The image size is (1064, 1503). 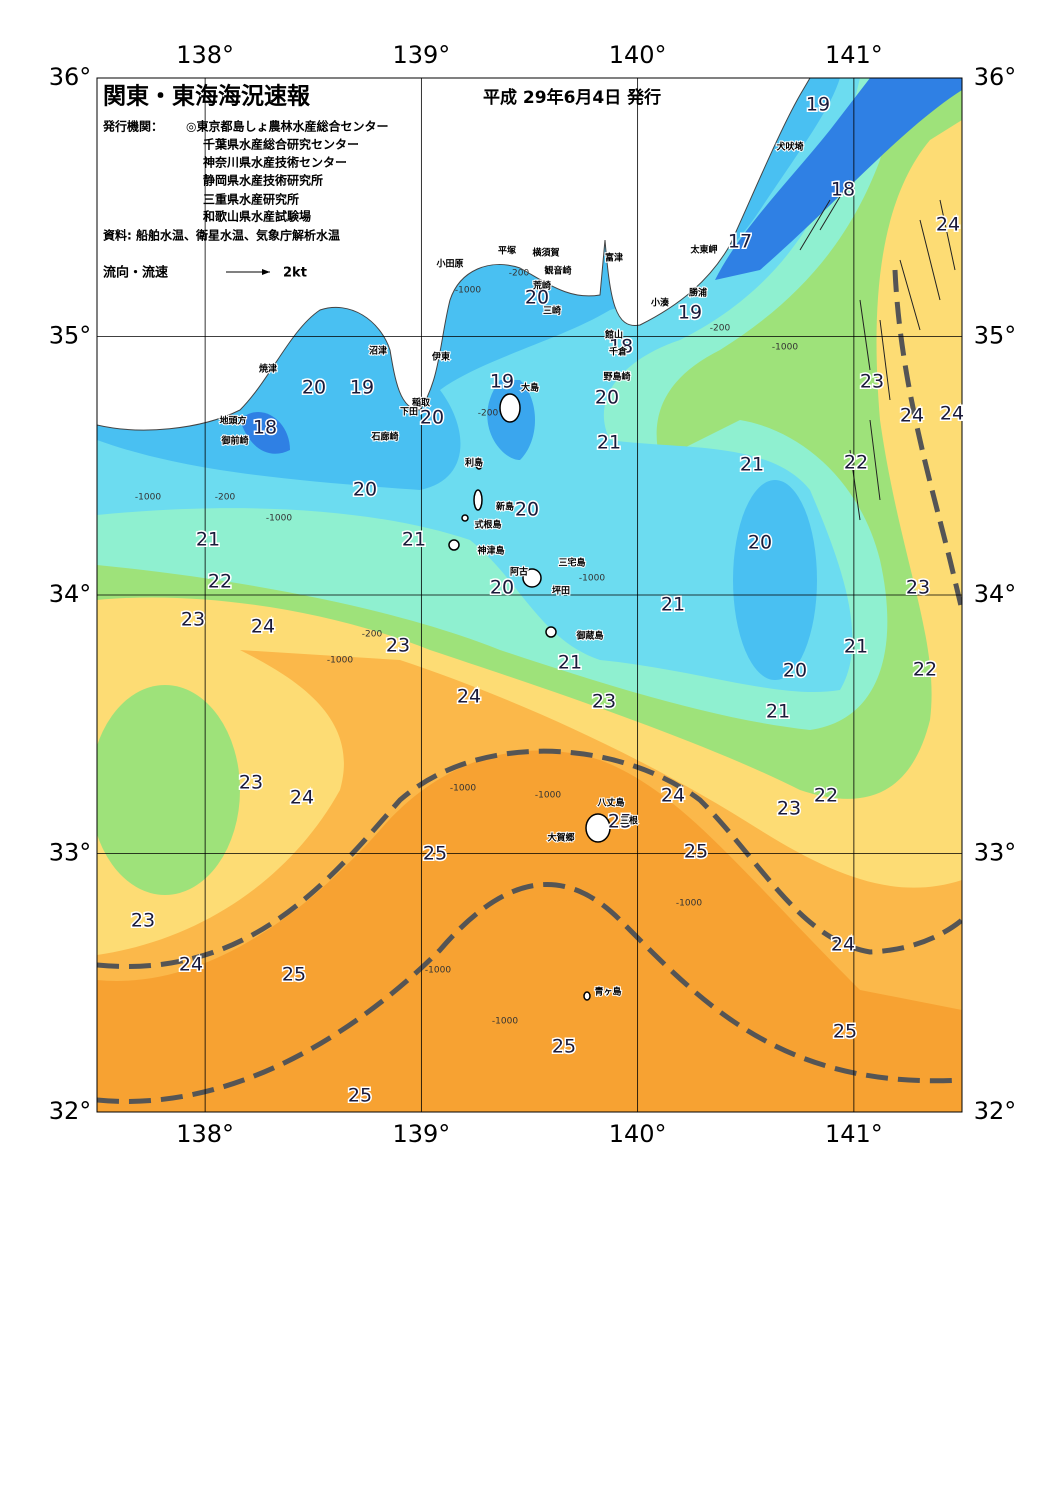 I want to click on place-name: 野島崎, so click(x=616, y=377).